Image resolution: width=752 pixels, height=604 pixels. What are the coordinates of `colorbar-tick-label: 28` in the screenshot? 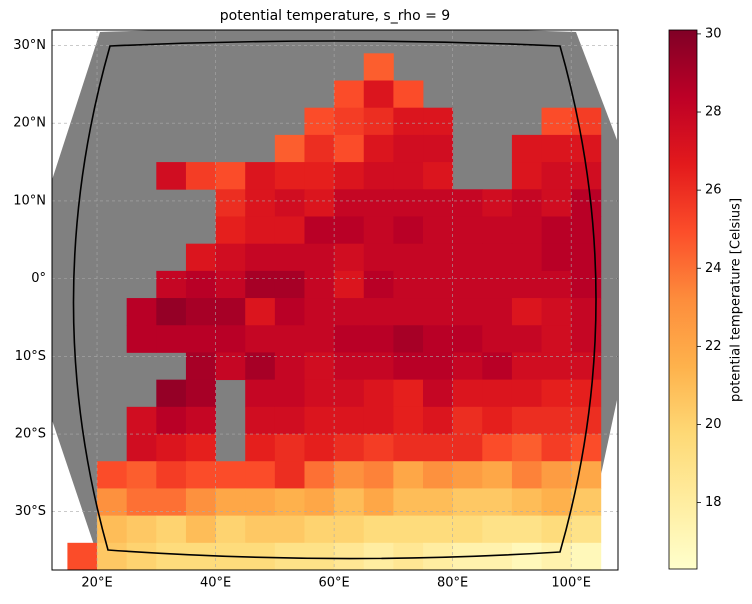 It's located at (713, 112).